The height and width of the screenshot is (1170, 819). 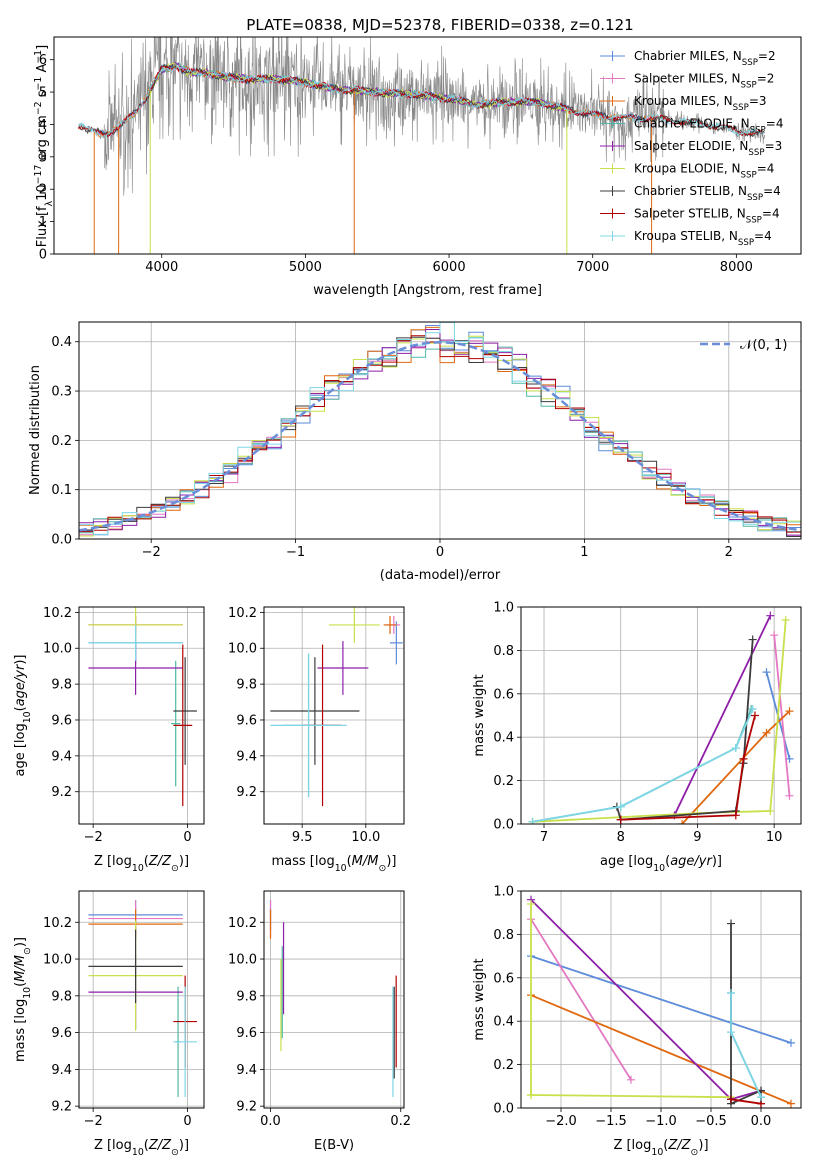 I want to click on legend-entry: 𝒩(0, 1), so click(x=763, y=345).